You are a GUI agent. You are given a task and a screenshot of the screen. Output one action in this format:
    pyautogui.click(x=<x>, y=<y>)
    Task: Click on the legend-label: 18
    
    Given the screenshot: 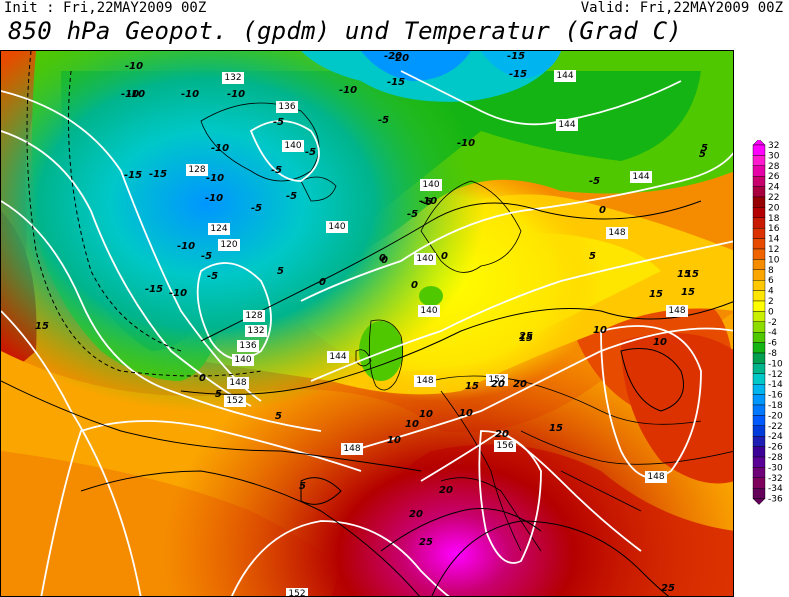 What is the action you would take?
    pyautogui.click(x=774, y=219)
    